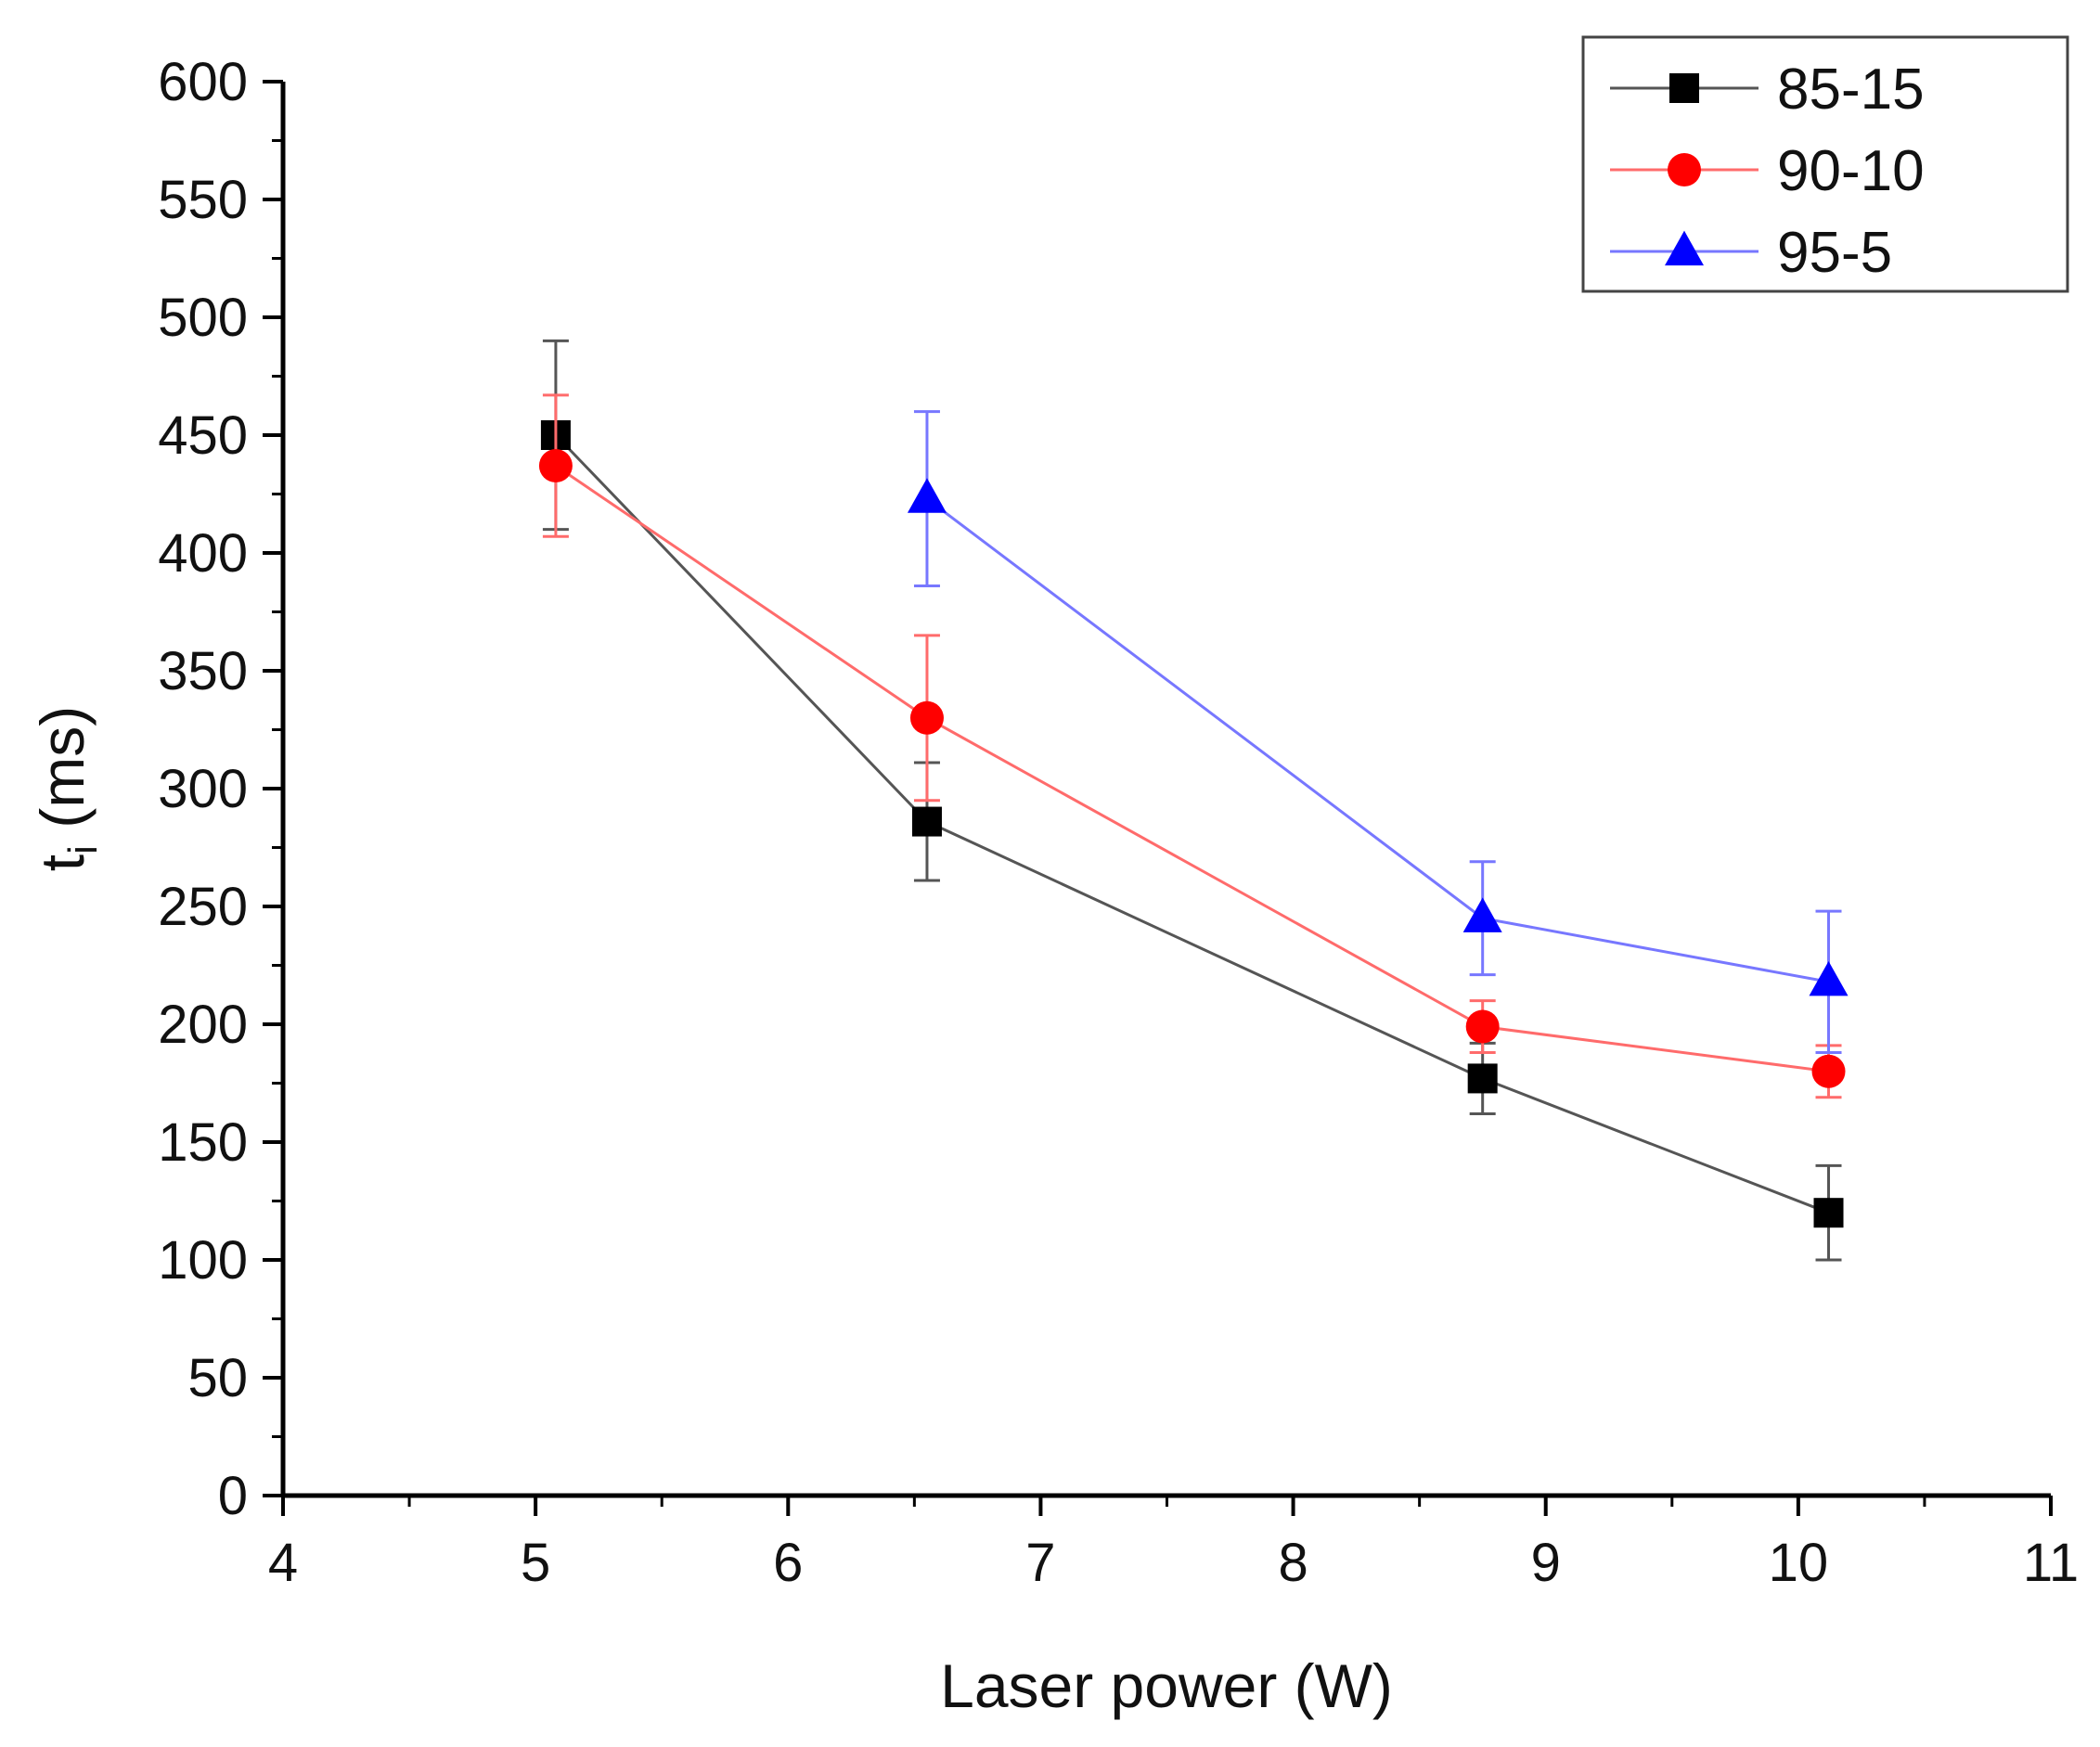 The width and height of the screenshot is (2100, 1747). Describe the element at coordinates (1851, 90) in the screenshot. I see `legend-label: 85-15` at that location.